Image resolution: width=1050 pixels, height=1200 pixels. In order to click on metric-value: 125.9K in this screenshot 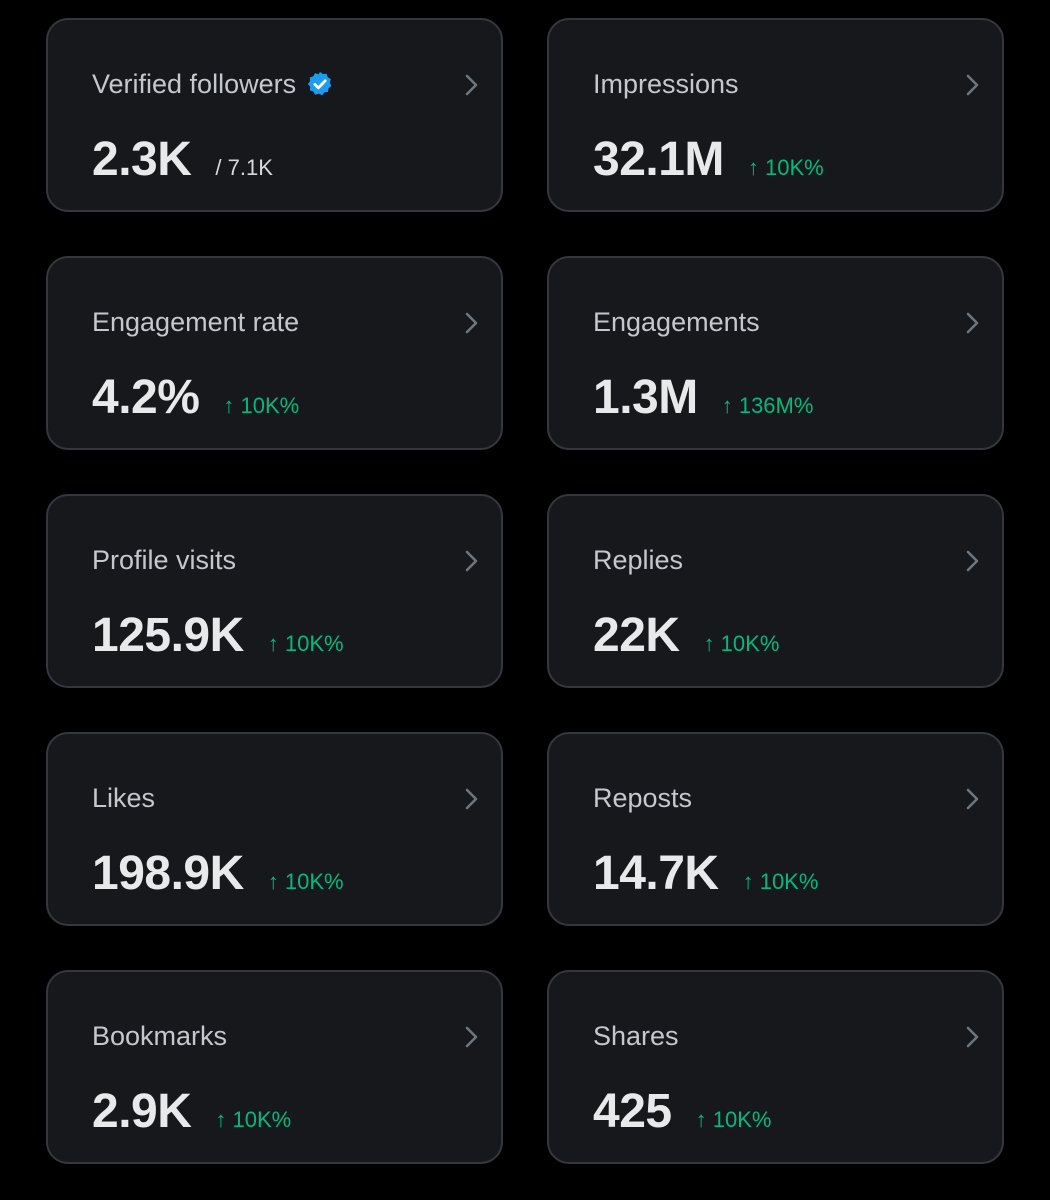, I will do `click(168, 635)`.